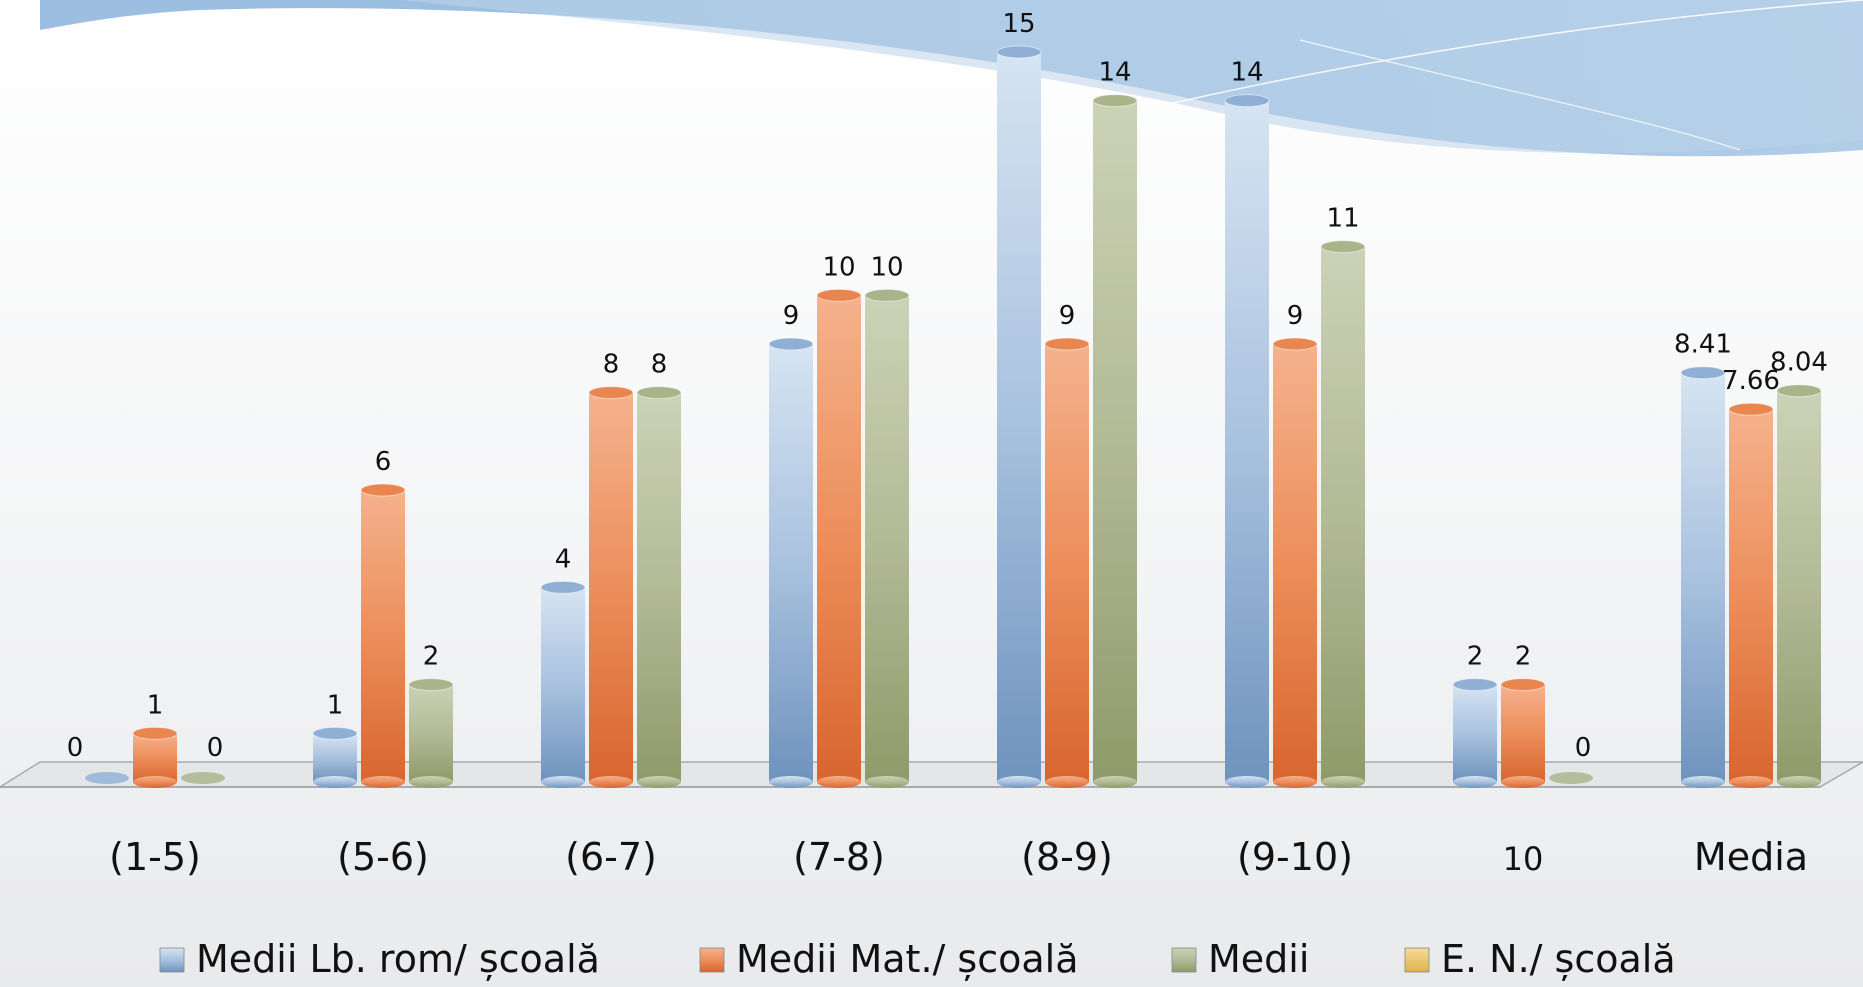 This screenshot has width=1863, height=987. Describe the element at coordinates (383, 462) in the screenshot. I see `value-label-2-2: 6` at that location.